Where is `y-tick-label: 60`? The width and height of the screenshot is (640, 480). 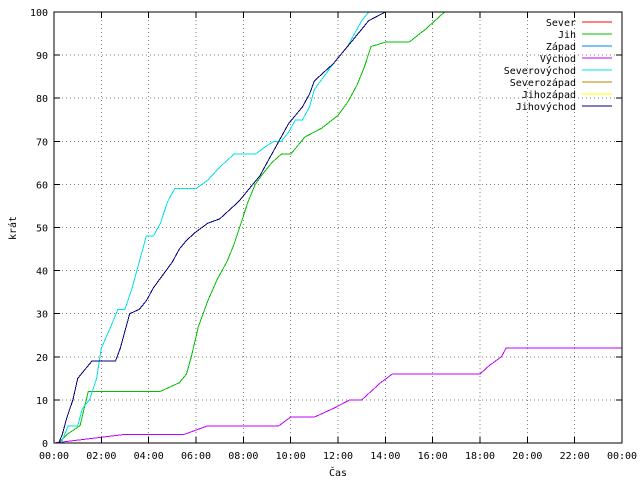
y-tick-label: 60 is located at coordinates (42, 185).